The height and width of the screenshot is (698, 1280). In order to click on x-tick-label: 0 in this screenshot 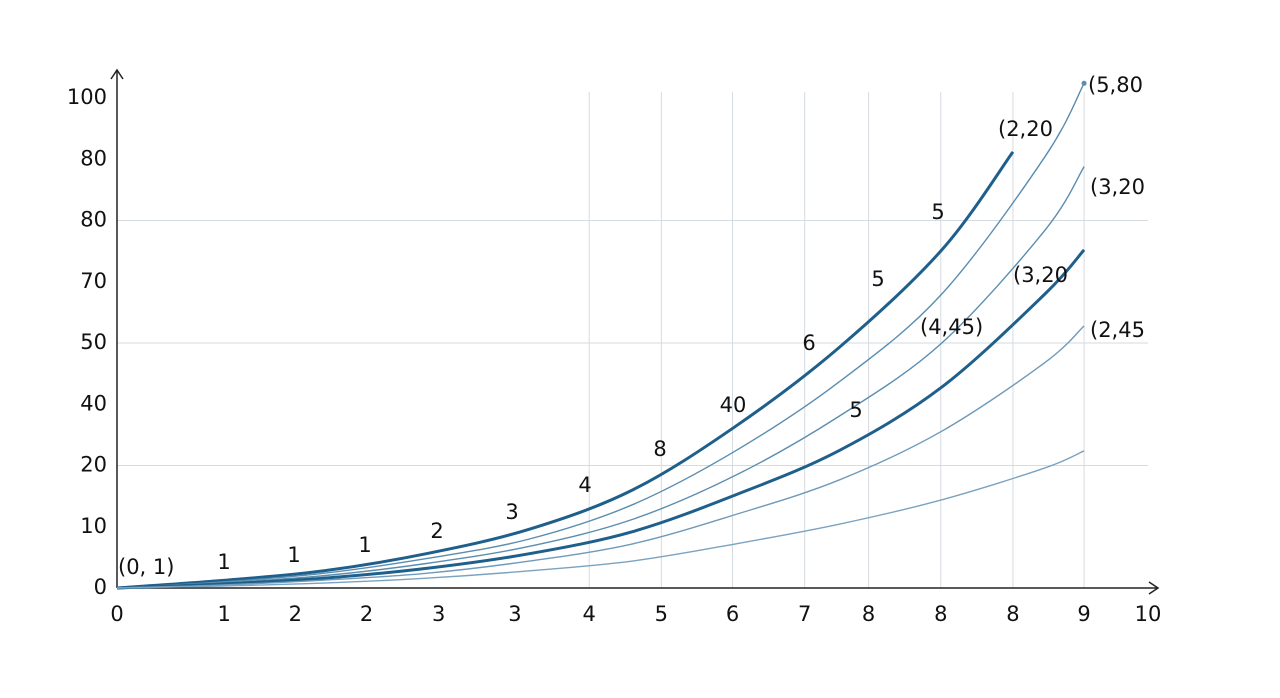, I will do `click(116, 614)`.